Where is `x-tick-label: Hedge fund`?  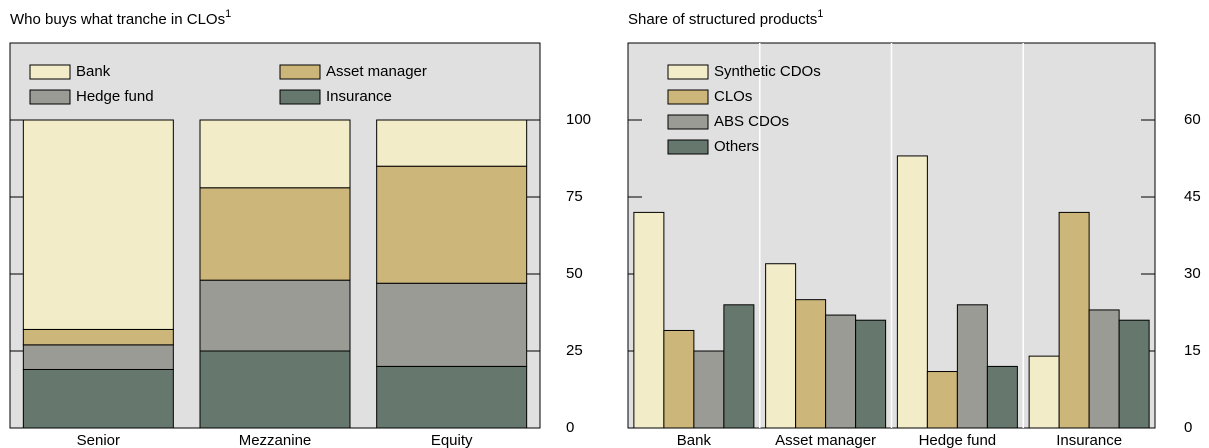
x-tick-label: Hedge fund is located at coordinates (958, 440).